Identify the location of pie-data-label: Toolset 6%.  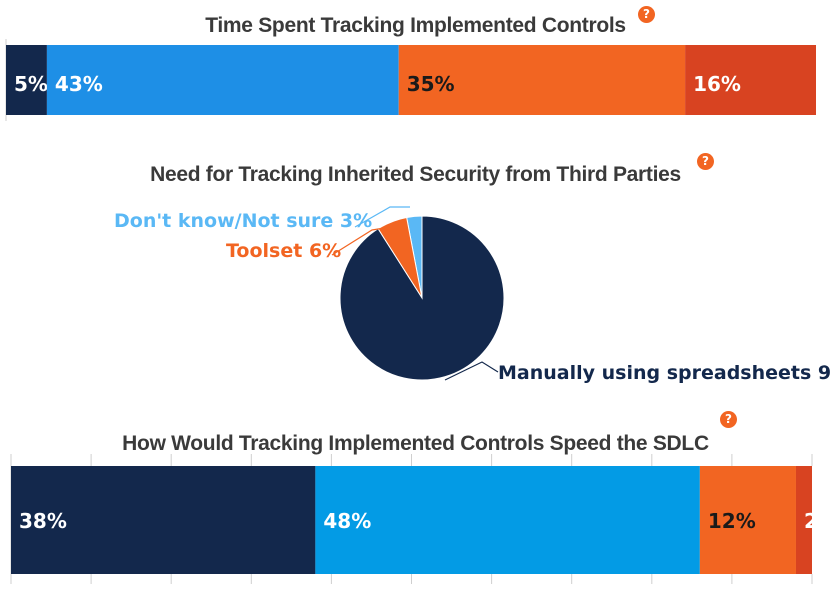
(283, 251).